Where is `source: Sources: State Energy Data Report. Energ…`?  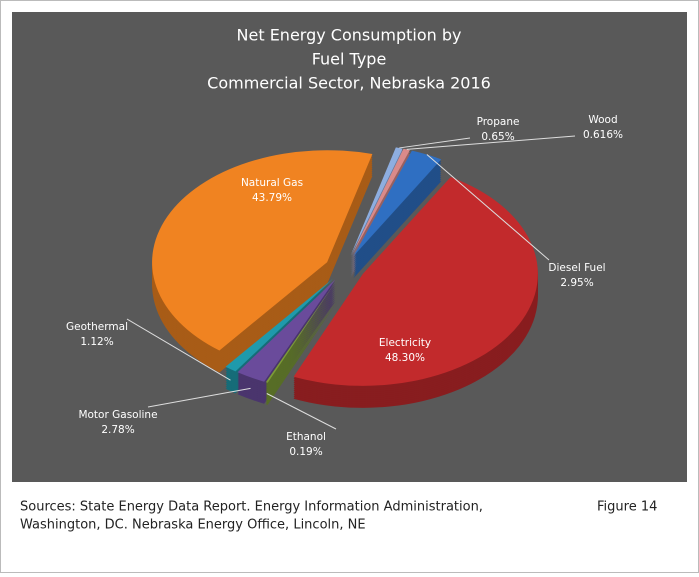
source: Sources: State Energy Data Report. Energ… is located at coordinates (251, 507).